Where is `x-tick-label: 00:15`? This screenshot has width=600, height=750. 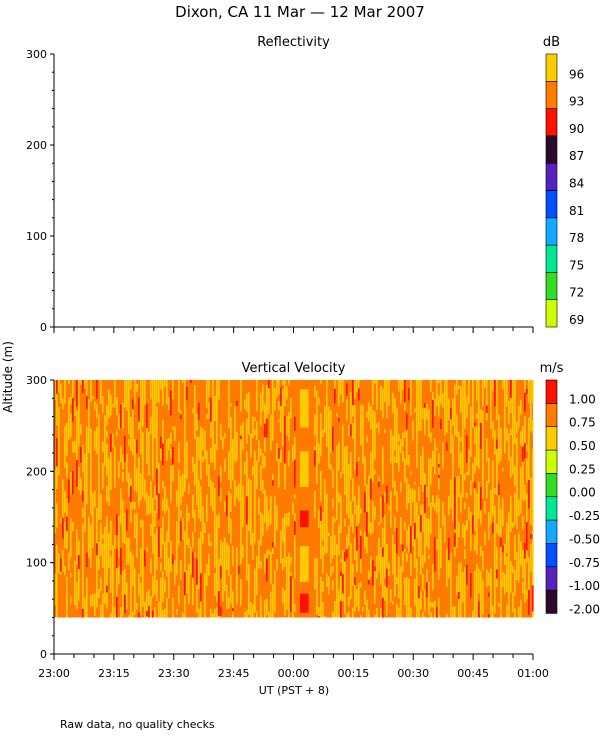 x-tick-label: 00:15 is located at coordinates (354, 673).